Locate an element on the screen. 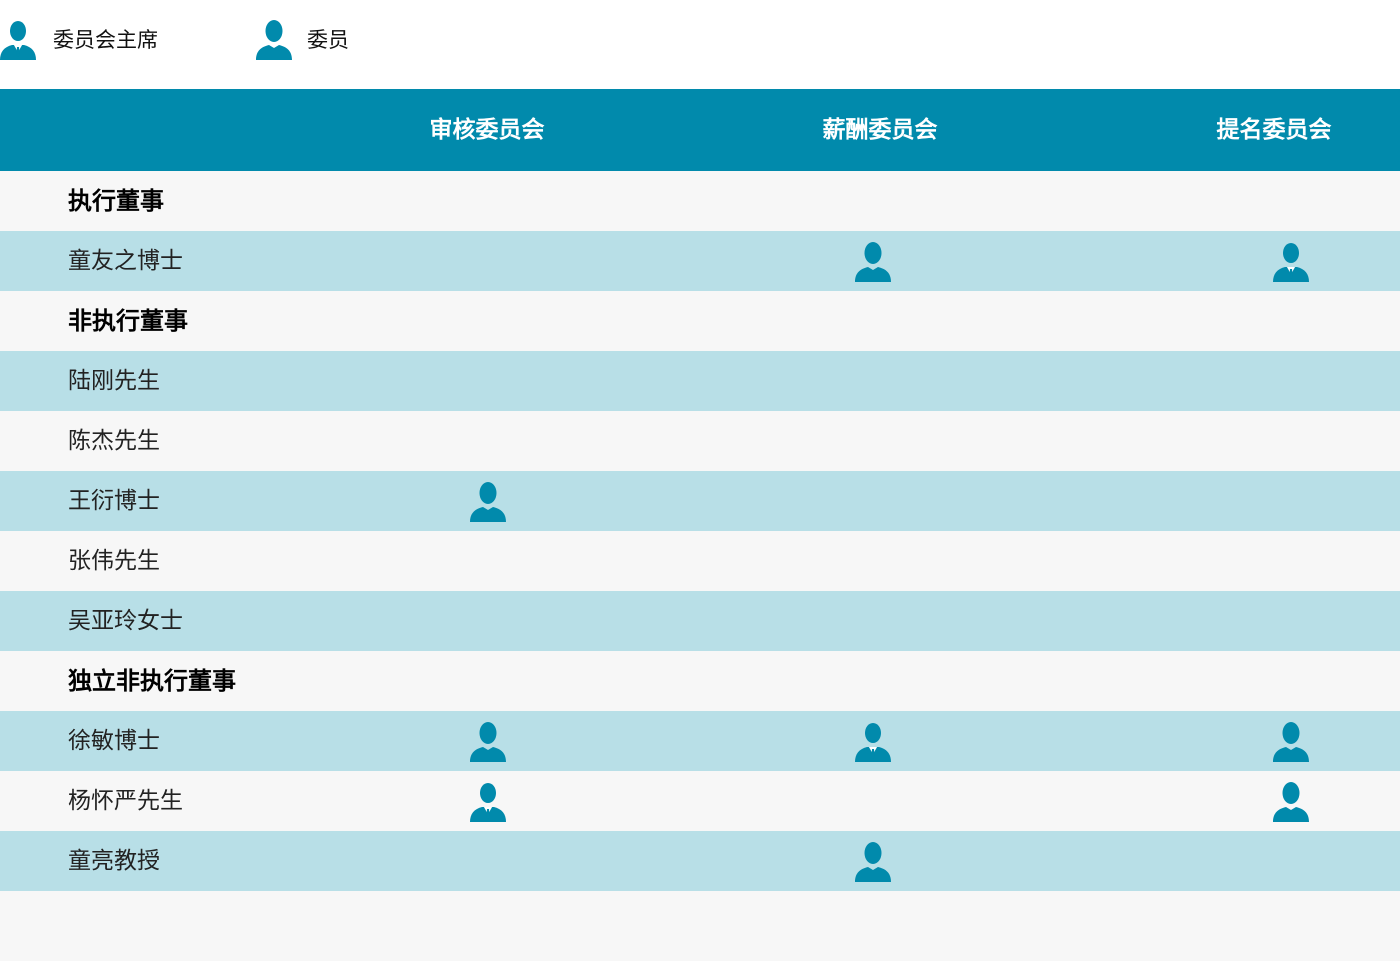  director-row: 王衍博士 is located at coordinates (700, 501).